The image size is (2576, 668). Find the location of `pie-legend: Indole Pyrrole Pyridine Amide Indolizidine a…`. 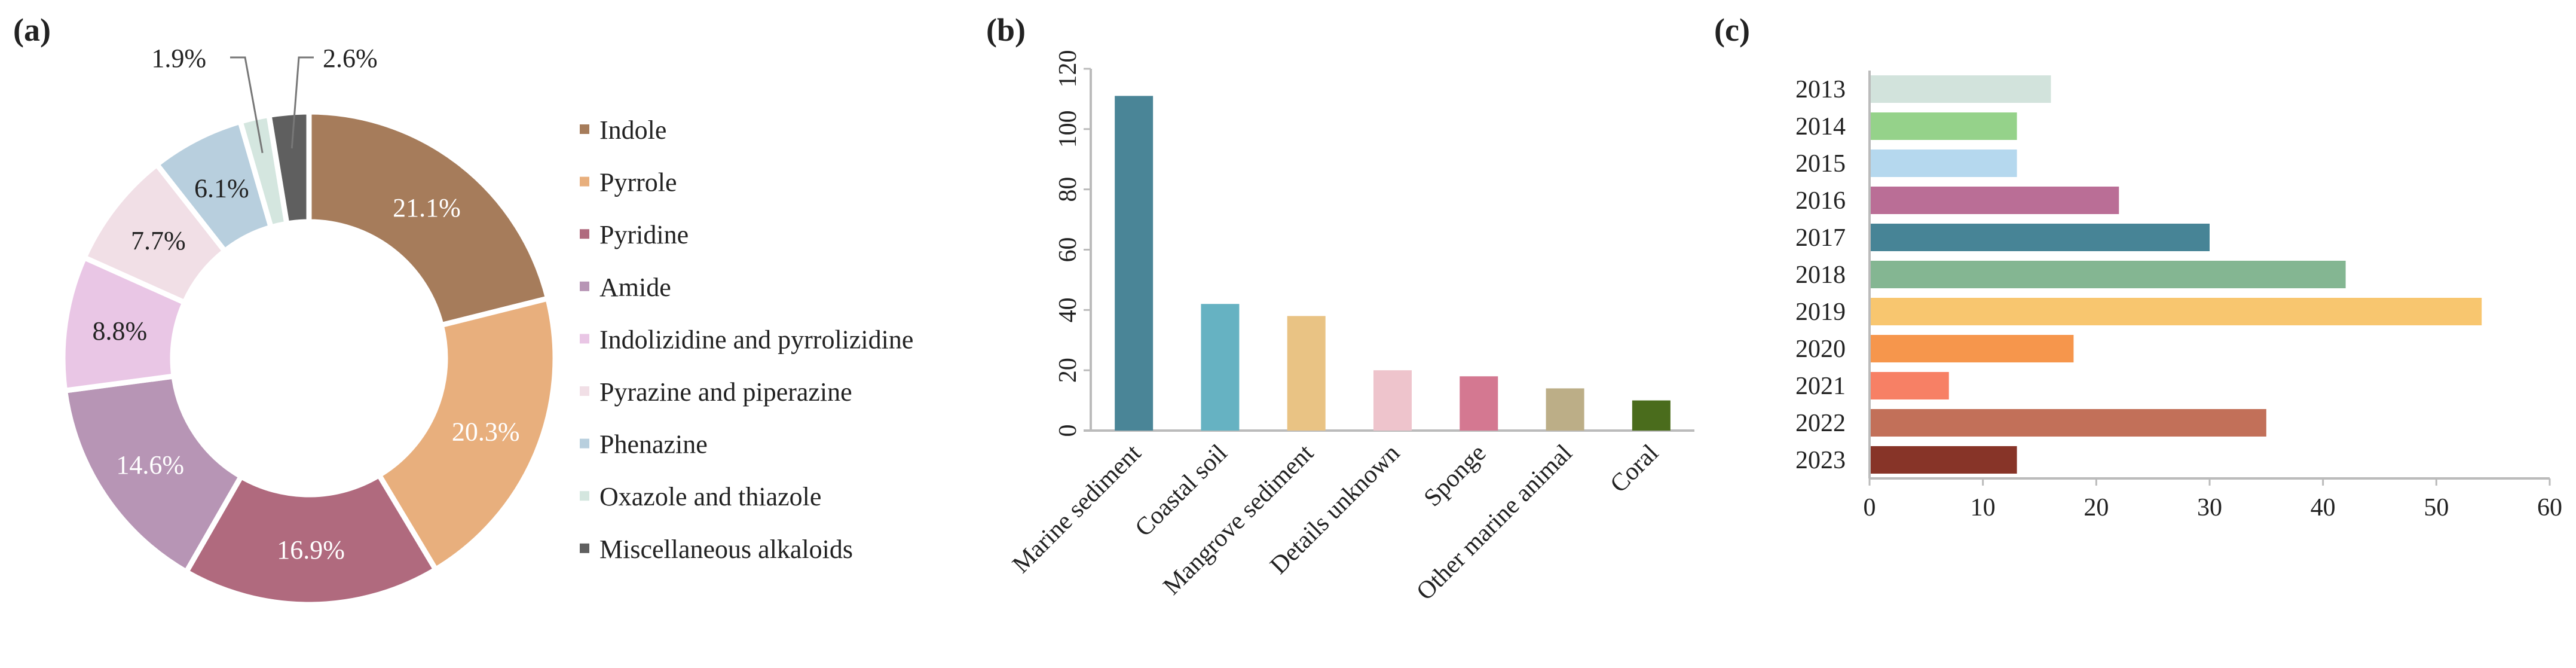

pie-legend: Indole Pyrrole Pyridine Amide Indolizidine a… is located at coordinates (746, 339).